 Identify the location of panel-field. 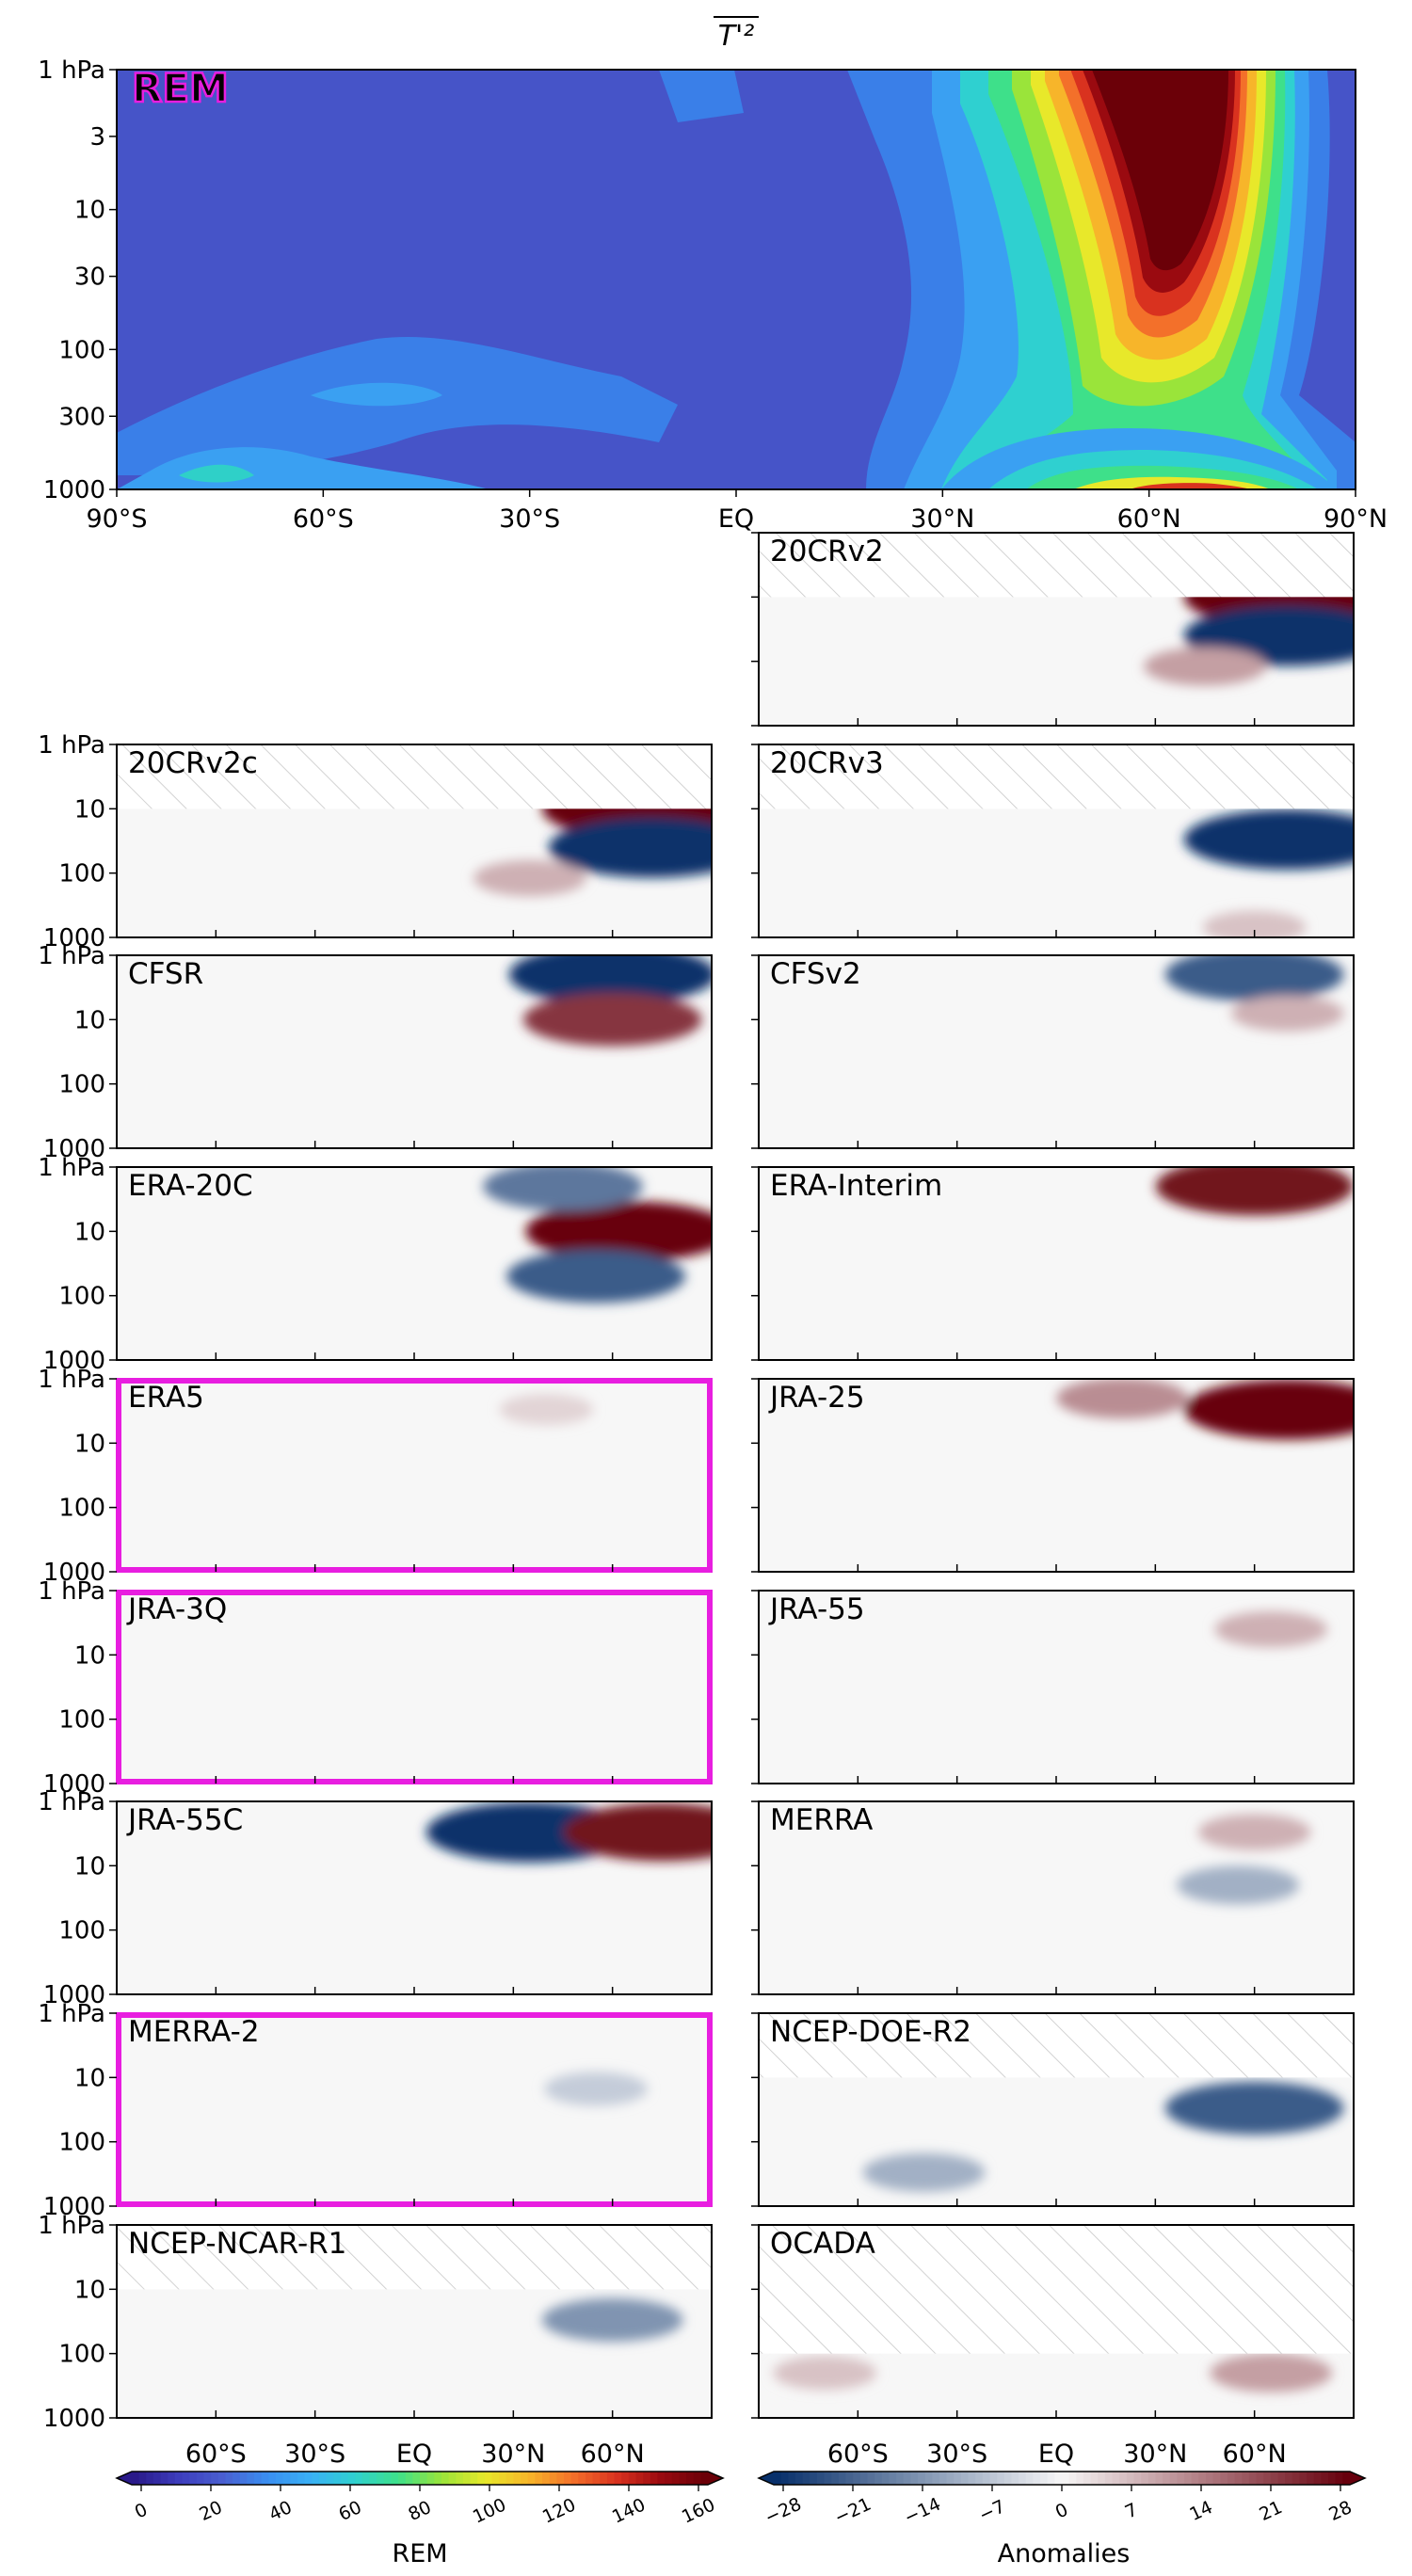
(414, 2321).